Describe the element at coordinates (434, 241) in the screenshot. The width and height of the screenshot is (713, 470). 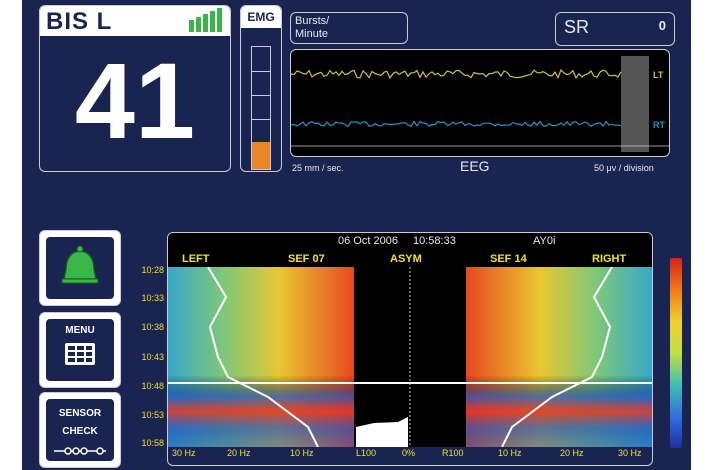
I see `dsa-time: 10:58:33` at that location.